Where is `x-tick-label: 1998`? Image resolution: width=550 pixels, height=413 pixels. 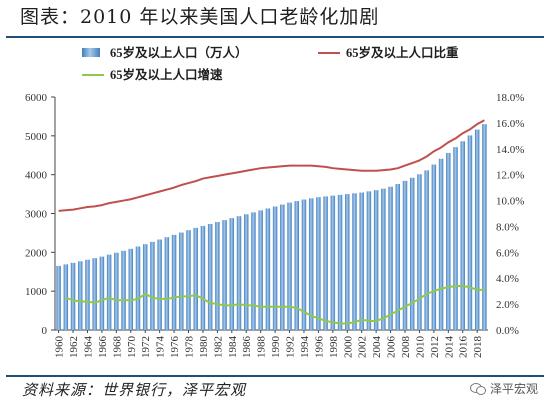 x-tick-label: 1998 is located at coordinates (334, 347).